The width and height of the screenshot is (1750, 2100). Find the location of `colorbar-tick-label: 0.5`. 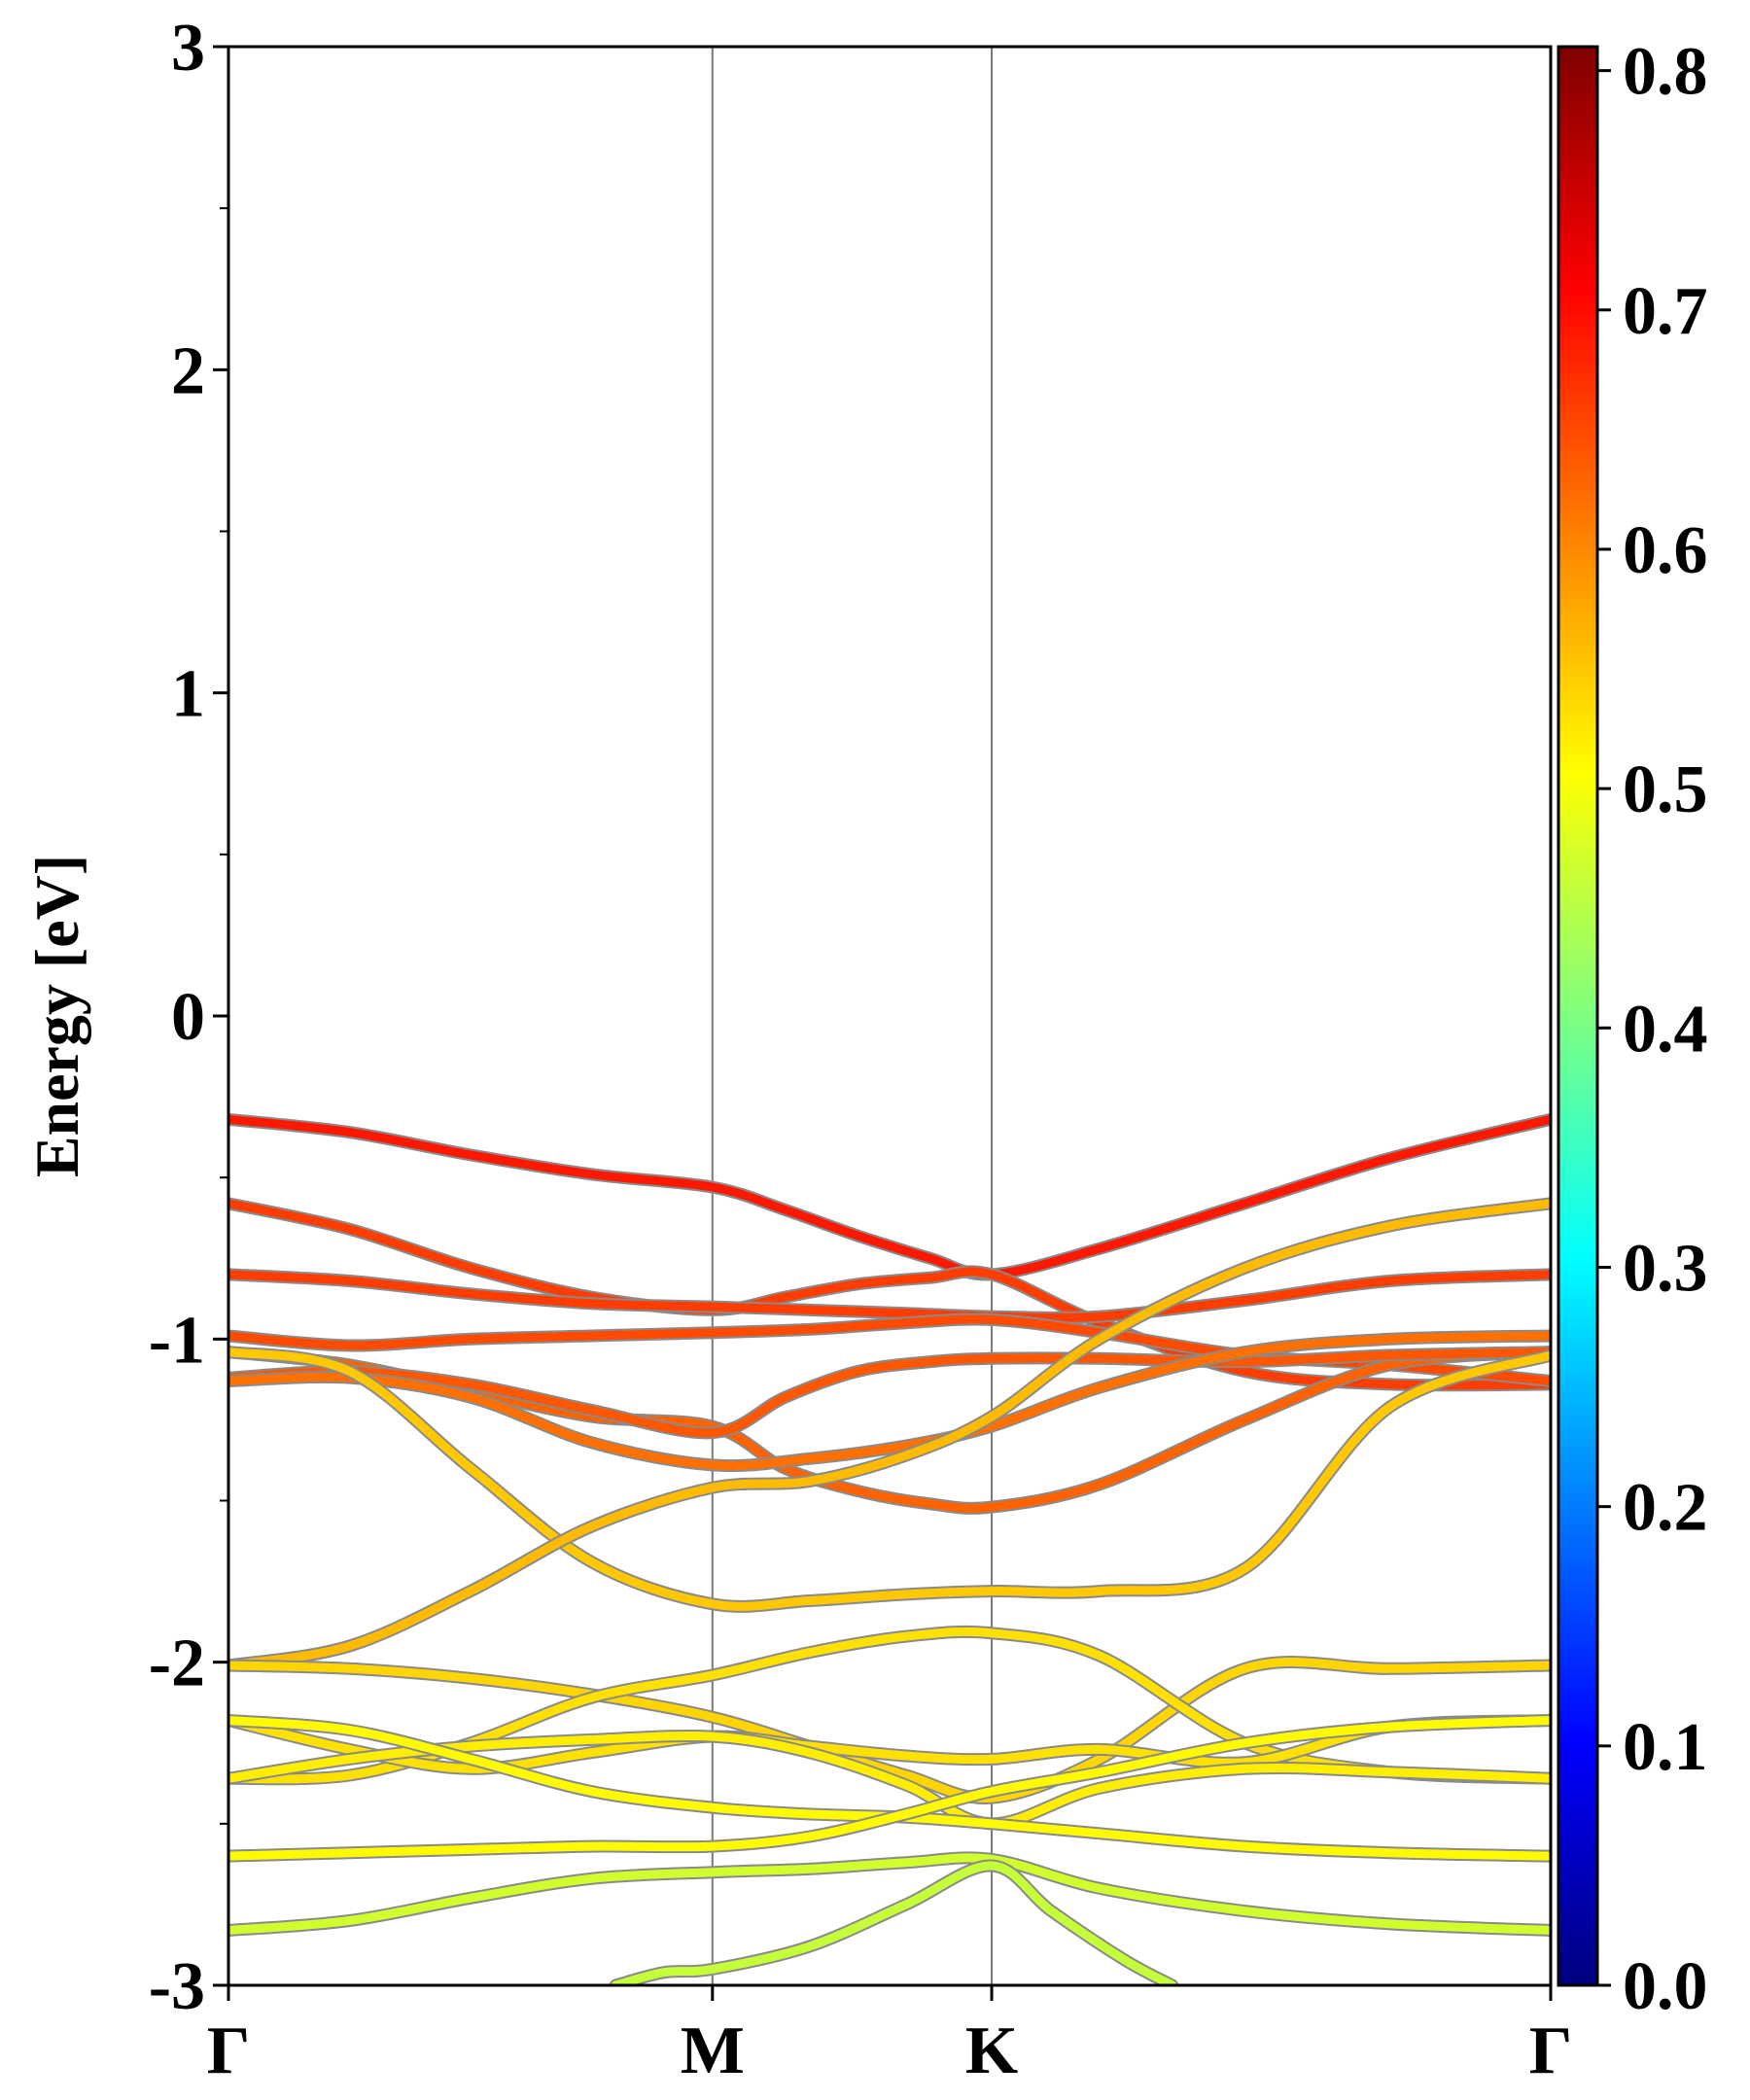

colorbar-tick-label: 0.5 is located at coordinates (1665, 789).